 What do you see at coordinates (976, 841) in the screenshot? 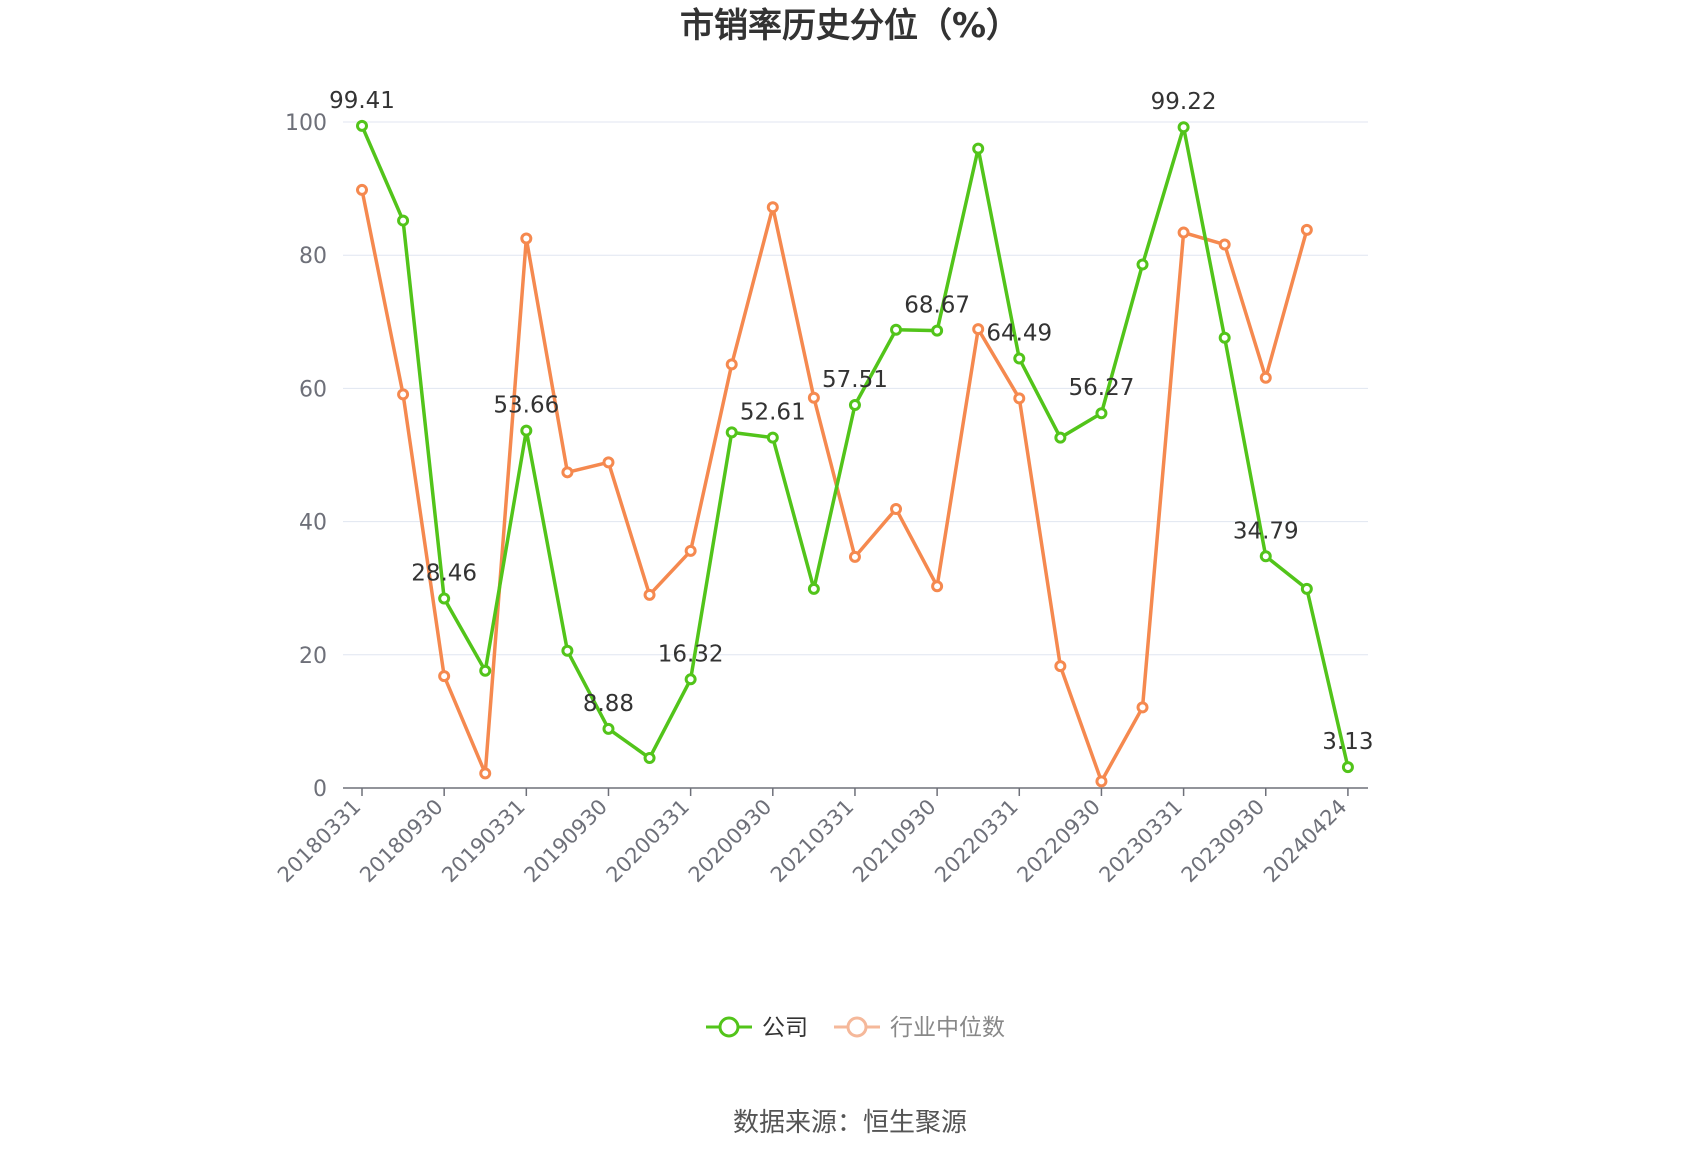
I see `x-tick-label: 20220331` at bounding box center [976, 841].